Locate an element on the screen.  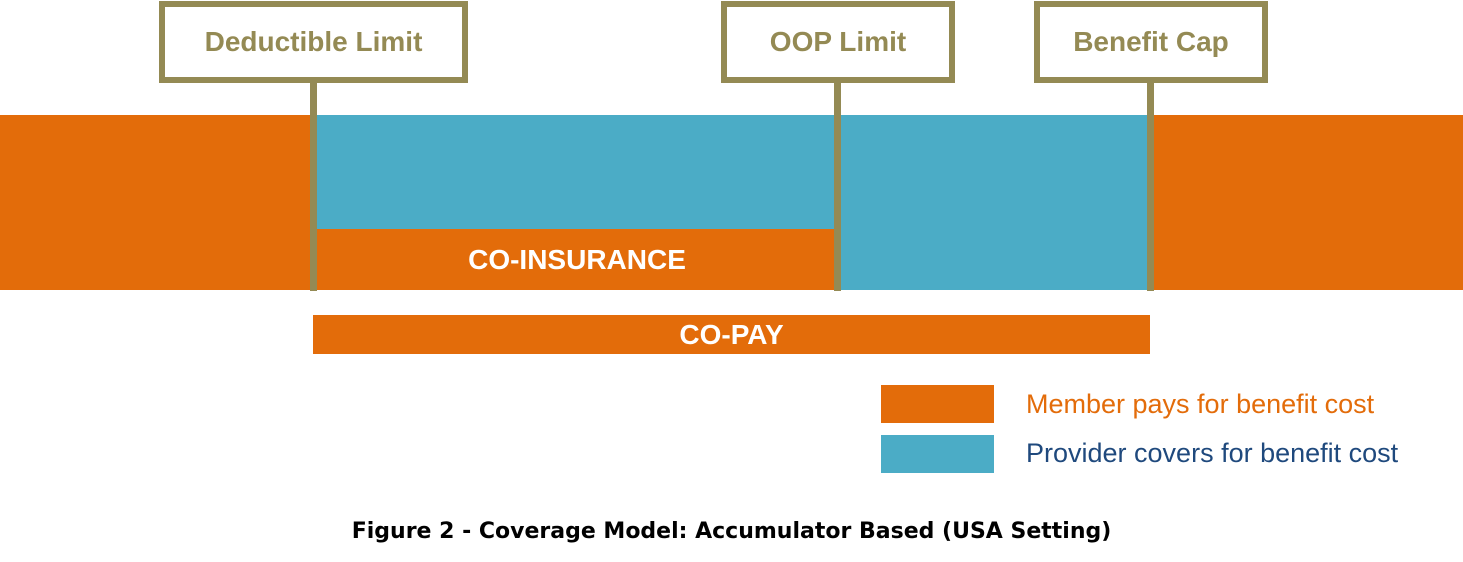
benefit-cap-box: Benefit Cap is located at coordinates (1151, 42).